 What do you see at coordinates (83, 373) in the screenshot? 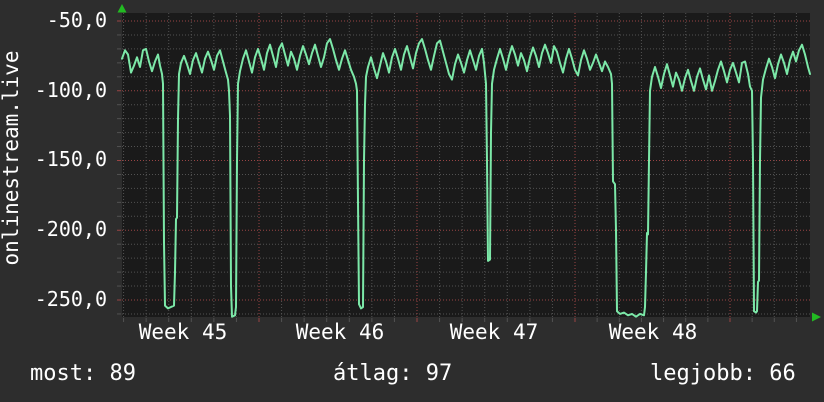
I see `stat-most: most: 89` at bounding box center [83, 373].